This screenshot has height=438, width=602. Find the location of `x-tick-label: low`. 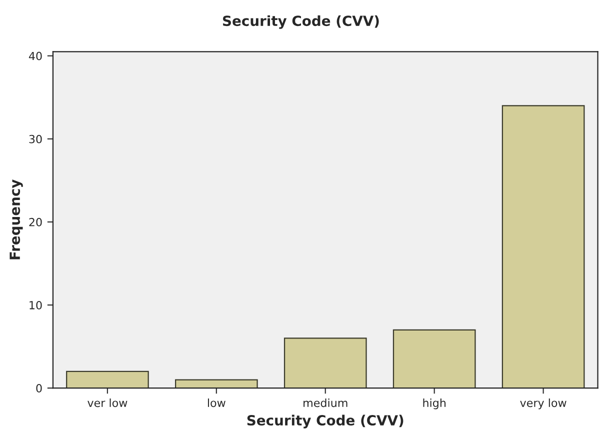

x-tick-label: low is located at coordinates (217, 403).